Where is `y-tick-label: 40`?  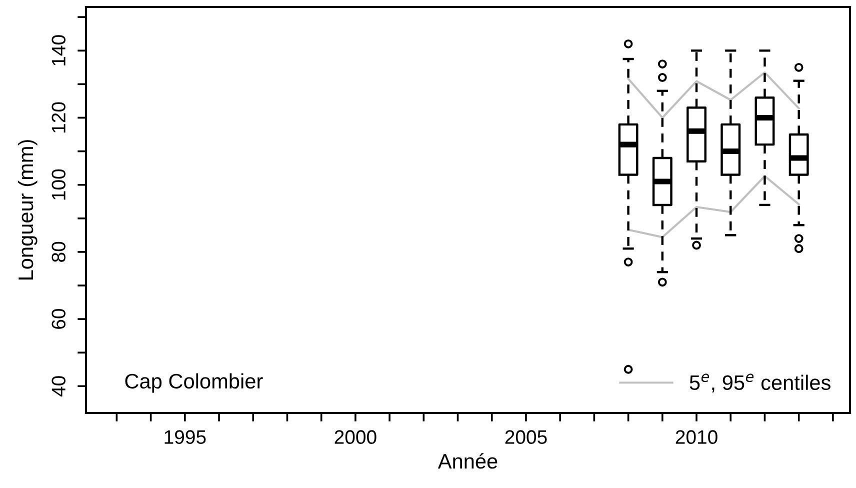
y-tick-label: 40 is located at coordinates (59, 386).